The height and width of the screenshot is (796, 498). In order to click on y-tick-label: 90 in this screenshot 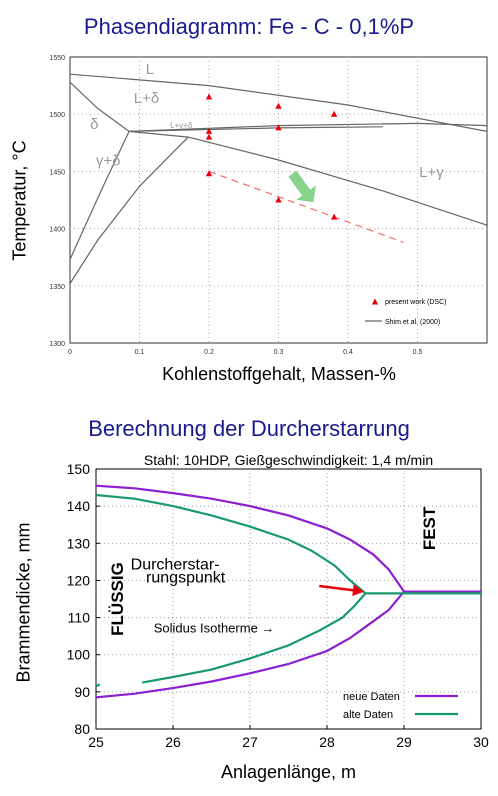, I will do `click(82, 692)`.